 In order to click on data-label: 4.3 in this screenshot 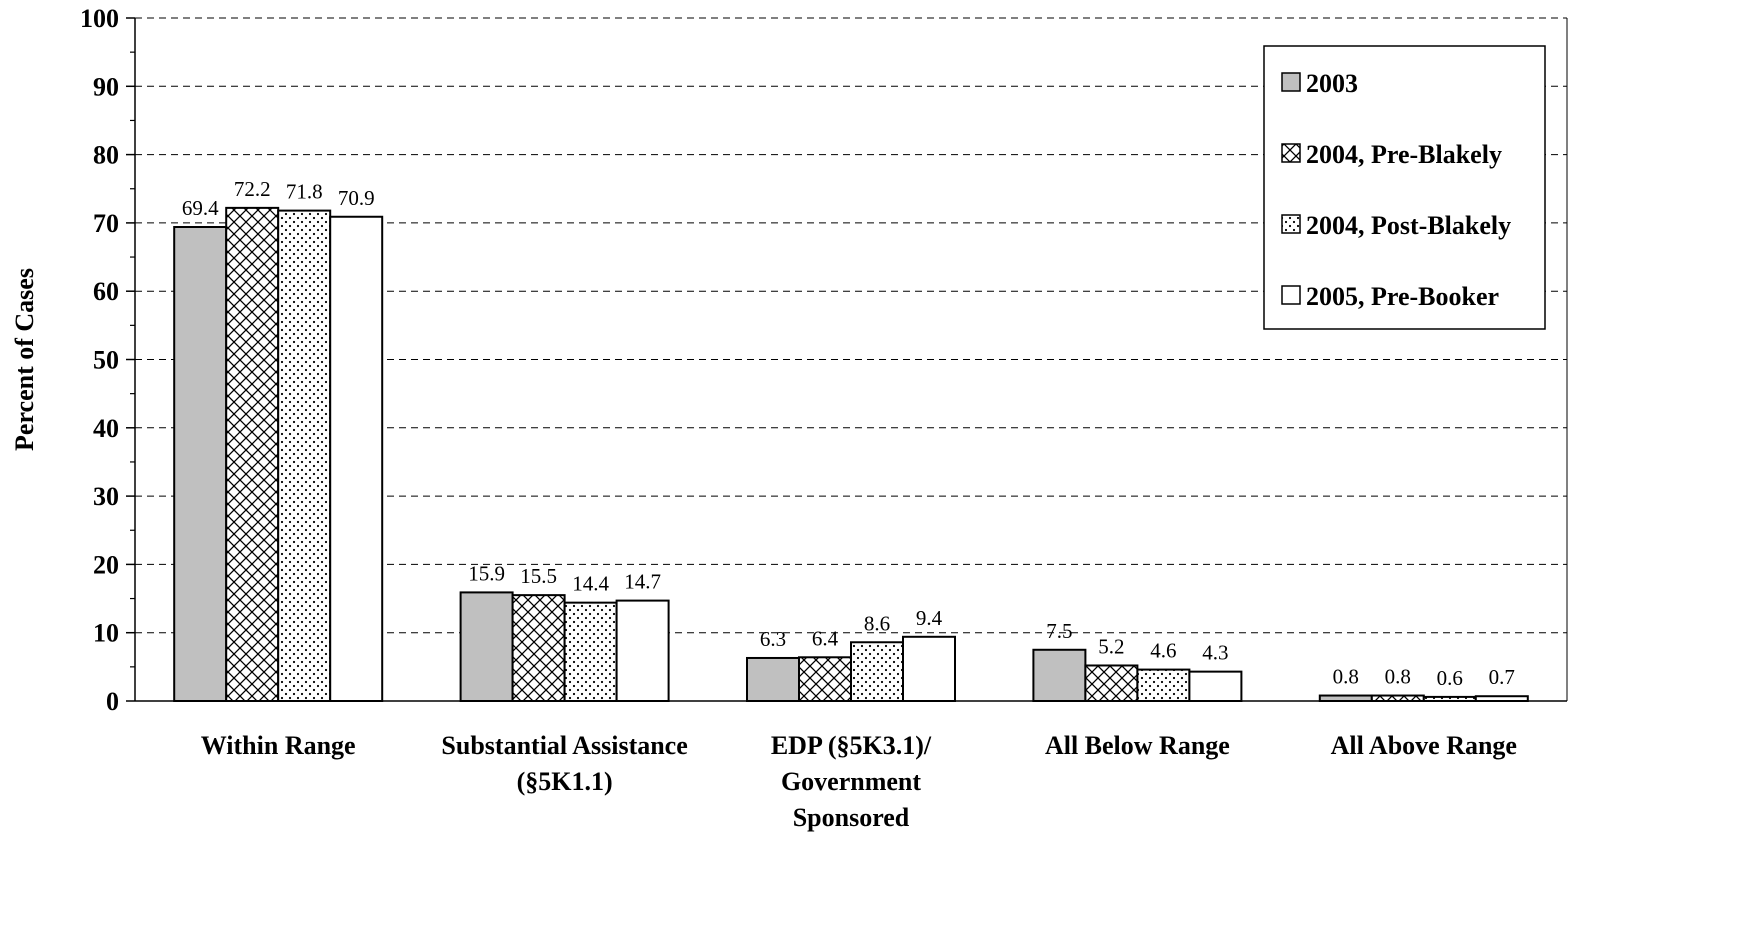, I will do `click(1215, 653)`.